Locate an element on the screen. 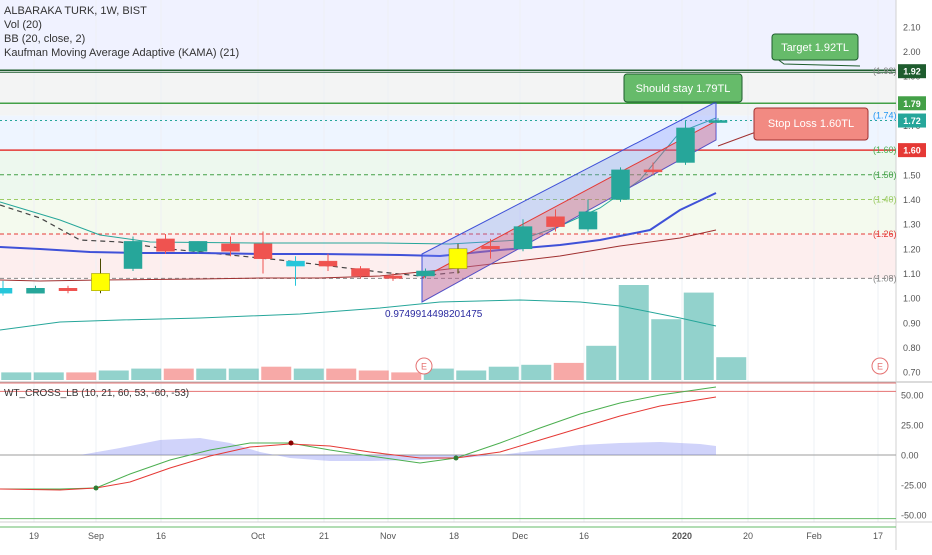 The height and width of the screenshot is (555, 932). osc-wt1-line is located at coordinates (358, 438).